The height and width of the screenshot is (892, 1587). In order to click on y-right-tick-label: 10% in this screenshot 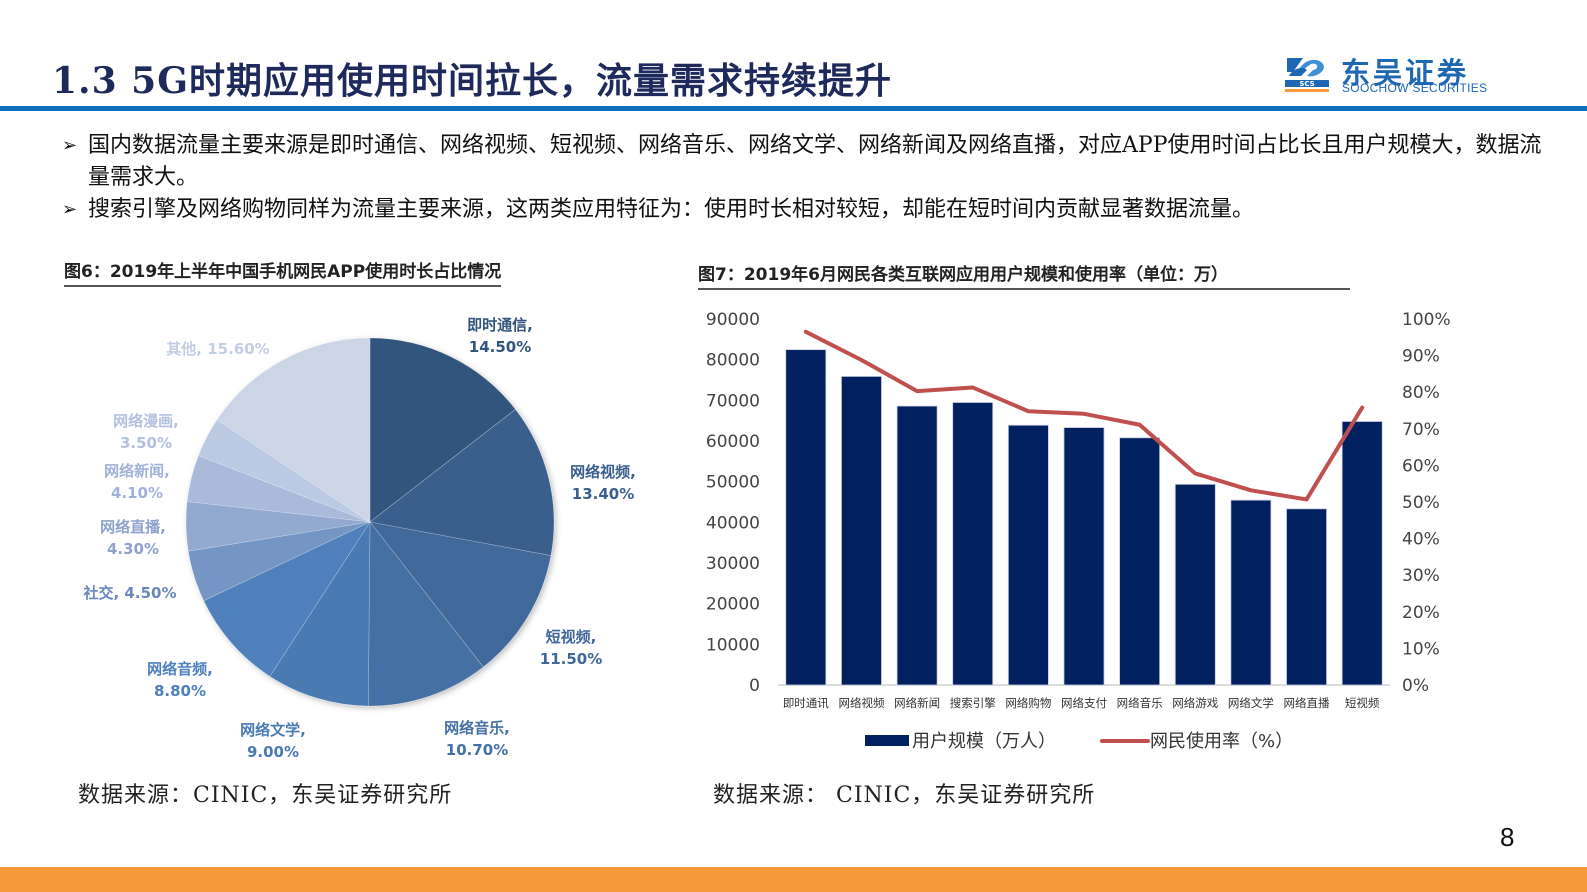, I will do `click(1421, 649)`.